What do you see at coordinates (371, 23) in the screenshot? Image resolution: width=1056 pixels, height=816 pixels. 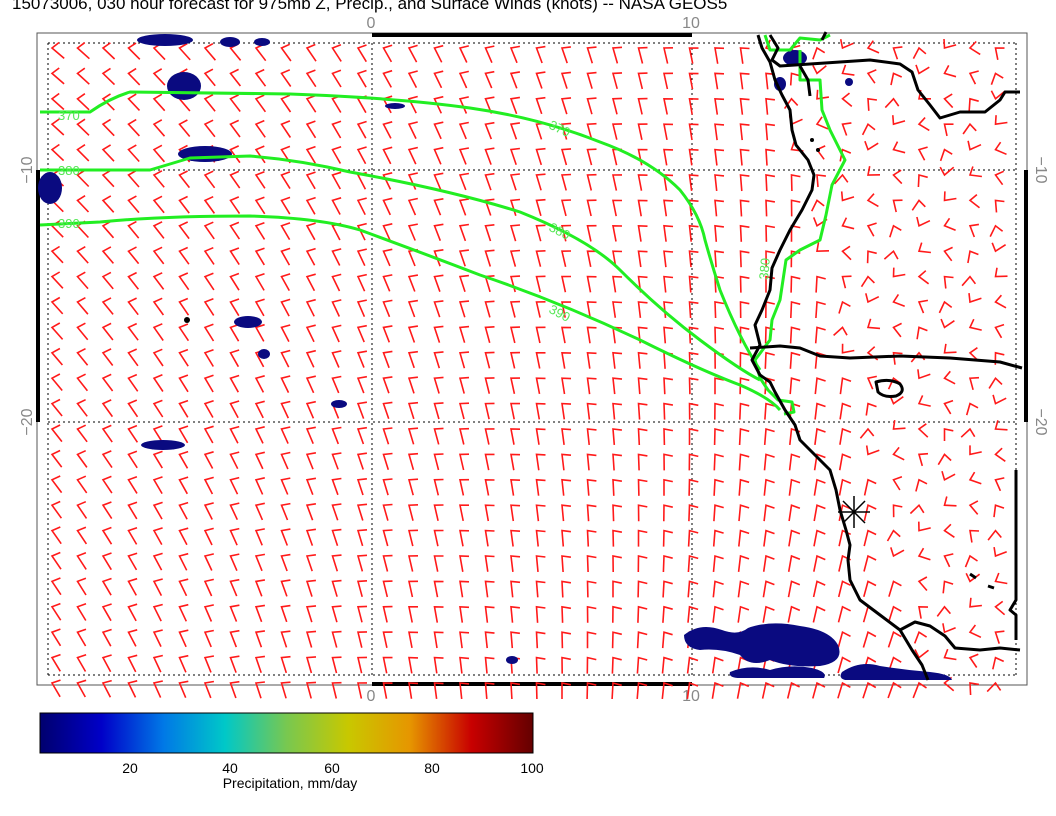 I see `top-tick-0: 0` at bounding box center [371, 23].